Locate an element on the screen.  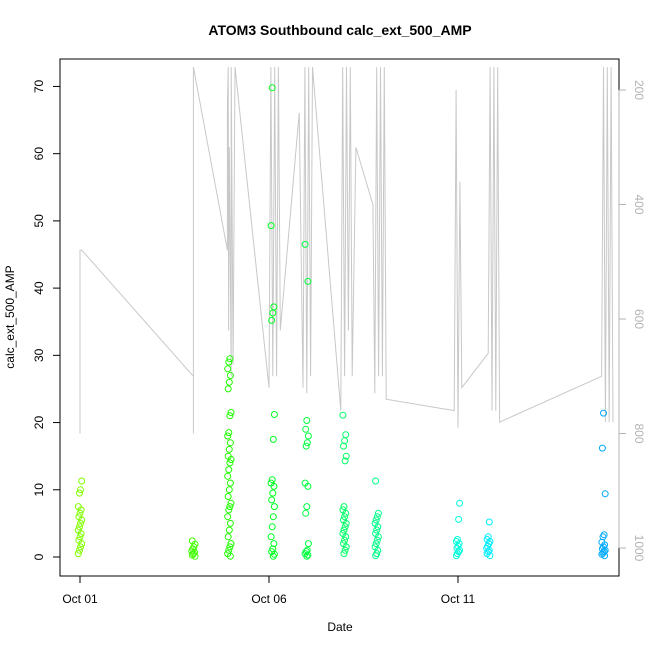
y2-tick-label: 400 is located at coordinates (639, 204).